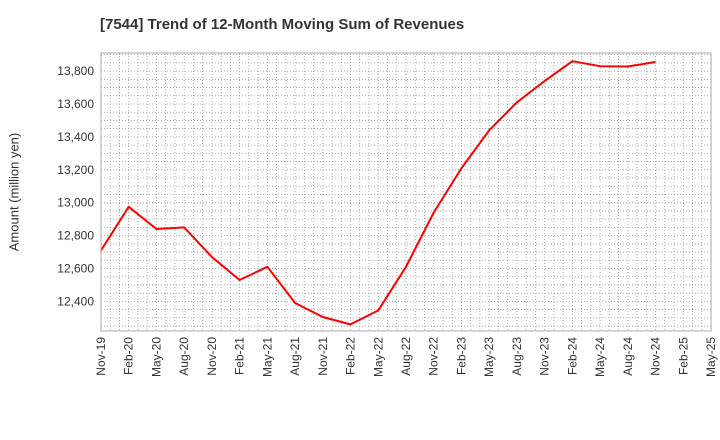 This screenshot has height=440, width=720. What do you see at coordinates (75, 137) in the screenshot?
I see `y-tick-label: 13,400` at bounding box center [75, 137].